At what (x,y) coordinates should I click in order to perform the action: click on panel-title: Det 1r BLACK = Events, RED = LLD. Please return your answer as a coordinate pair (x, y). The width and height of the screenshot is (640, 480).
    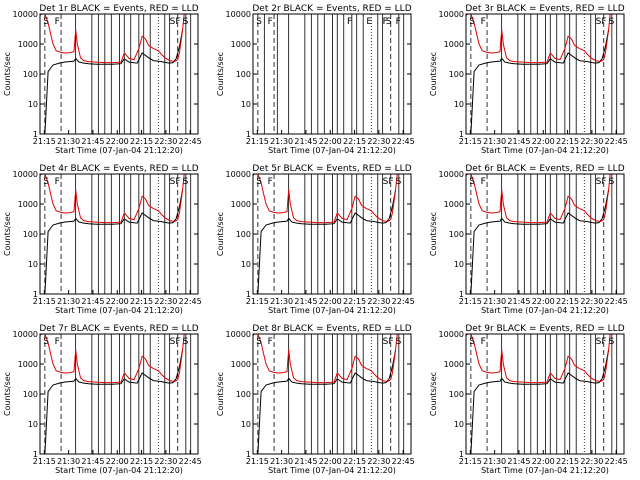
    Looking at the image, I should click on (118, 9).